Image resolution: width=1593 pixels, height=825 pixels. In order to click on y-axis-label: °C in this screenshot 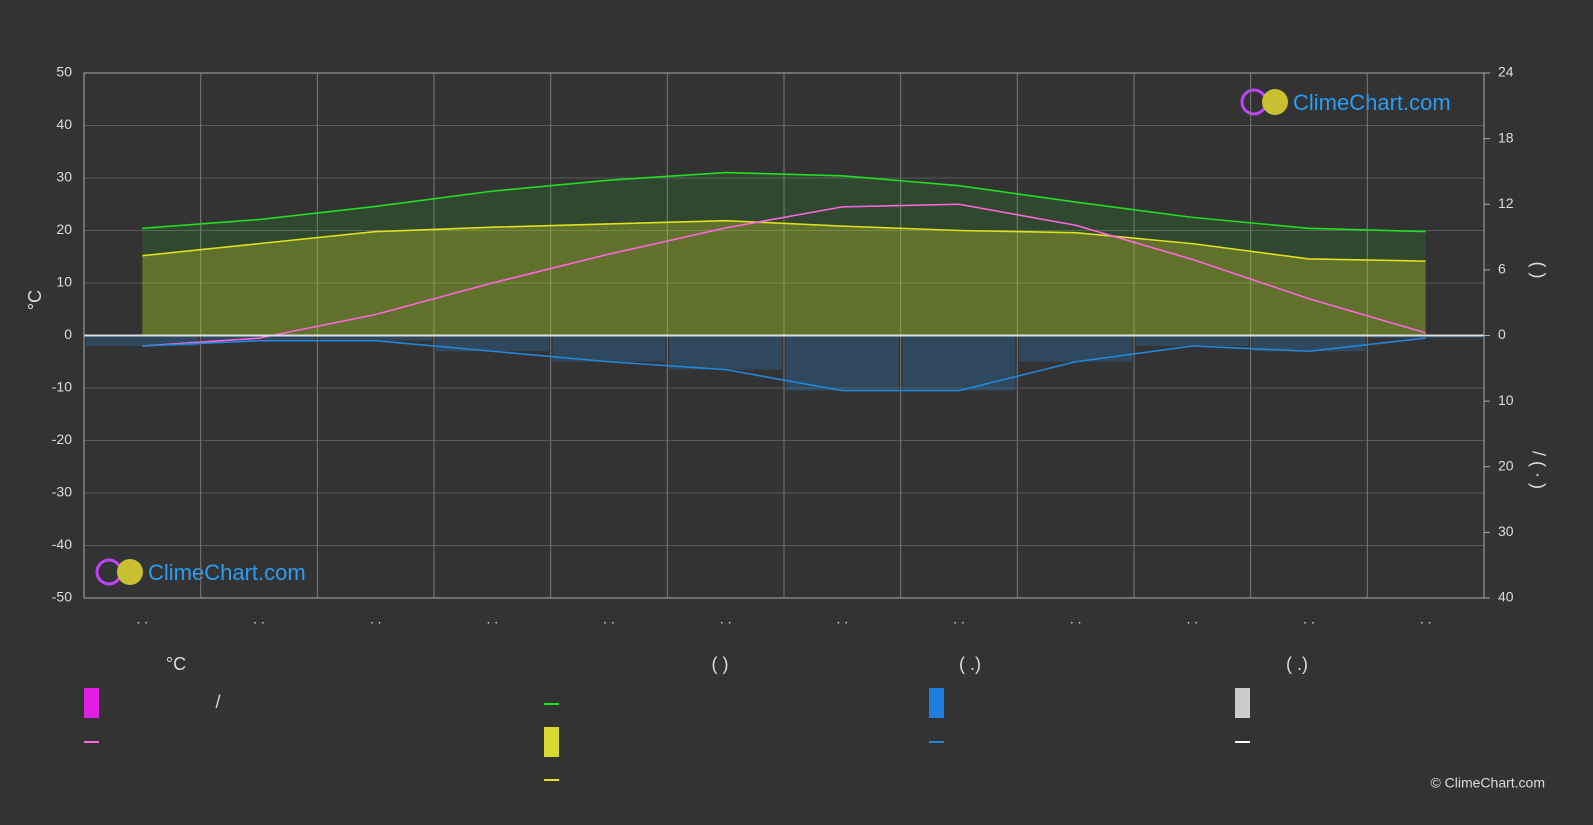, I will do `click(35, 300)`.